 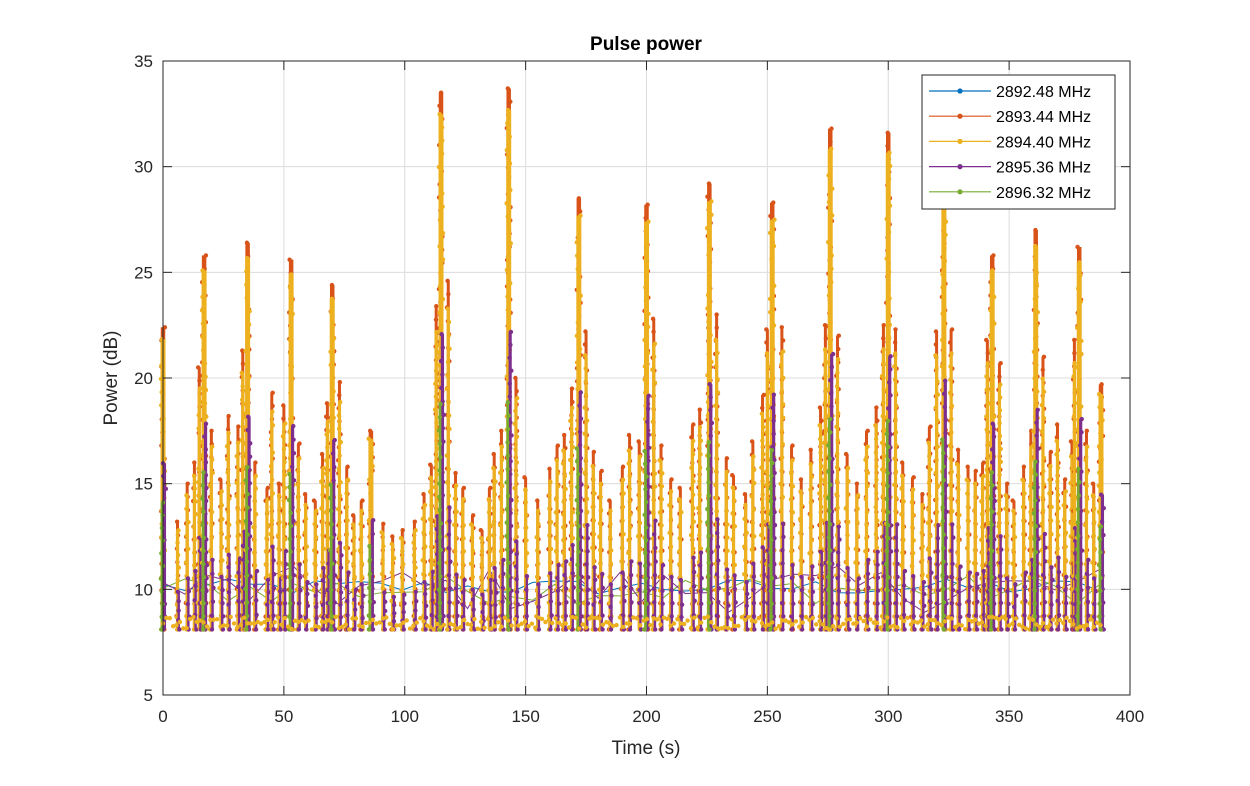 I want to click on main-spike-purple-marker, so click(x=250, y=523).